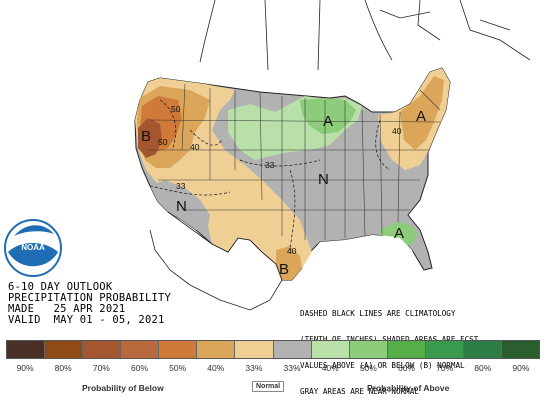 Image resolution: width=547 pixels, height=405 pixels. What do you see at coordinates (360, 256) in the screenshot?
I see `gulf-water` at bounding box center [360, 256].